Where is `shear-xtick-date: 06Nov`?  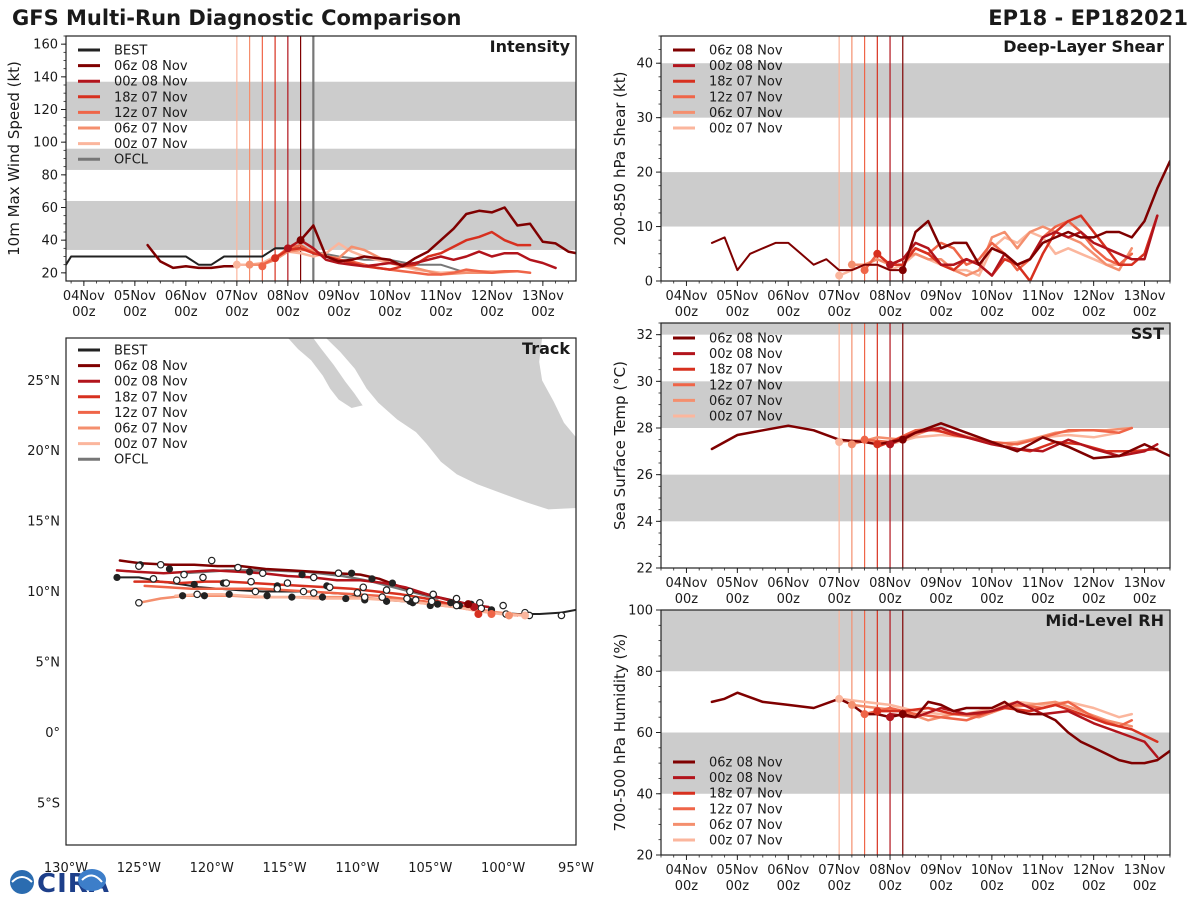
shear-xtick-date: 06Nov is located at coordinates (788, 296).